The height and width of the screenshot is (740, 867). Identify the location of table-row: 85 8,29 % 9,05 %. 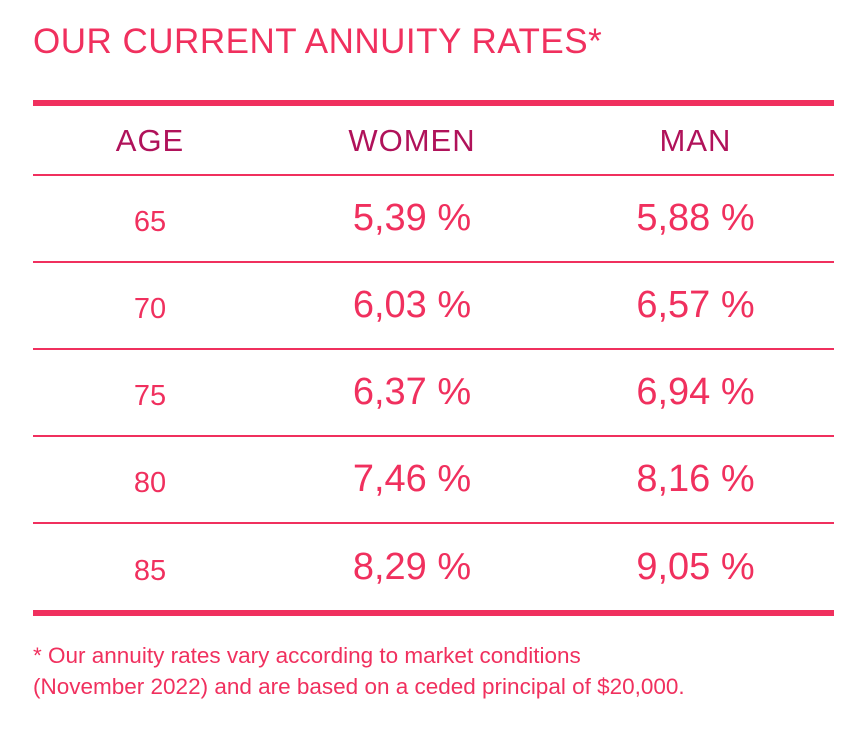
(433, 567).